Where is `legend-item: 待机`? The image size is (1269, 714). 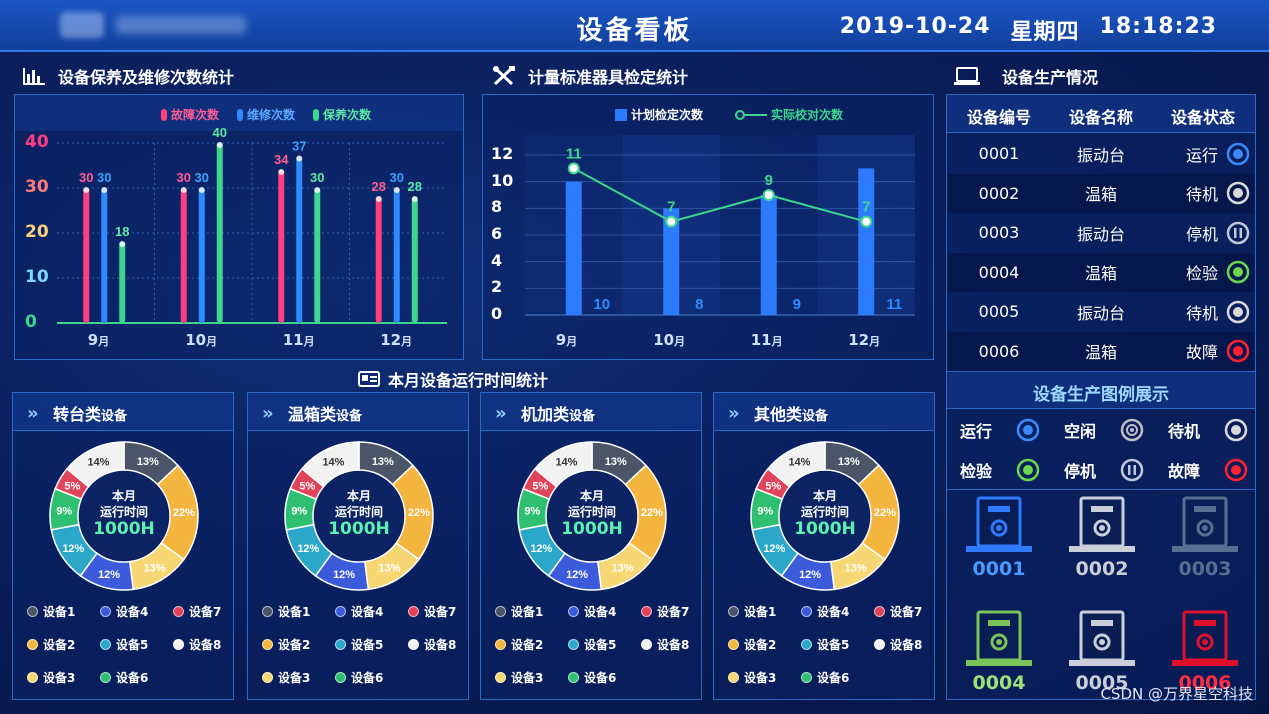
legend-item: 待机 is located at coordinates (1208, 430).